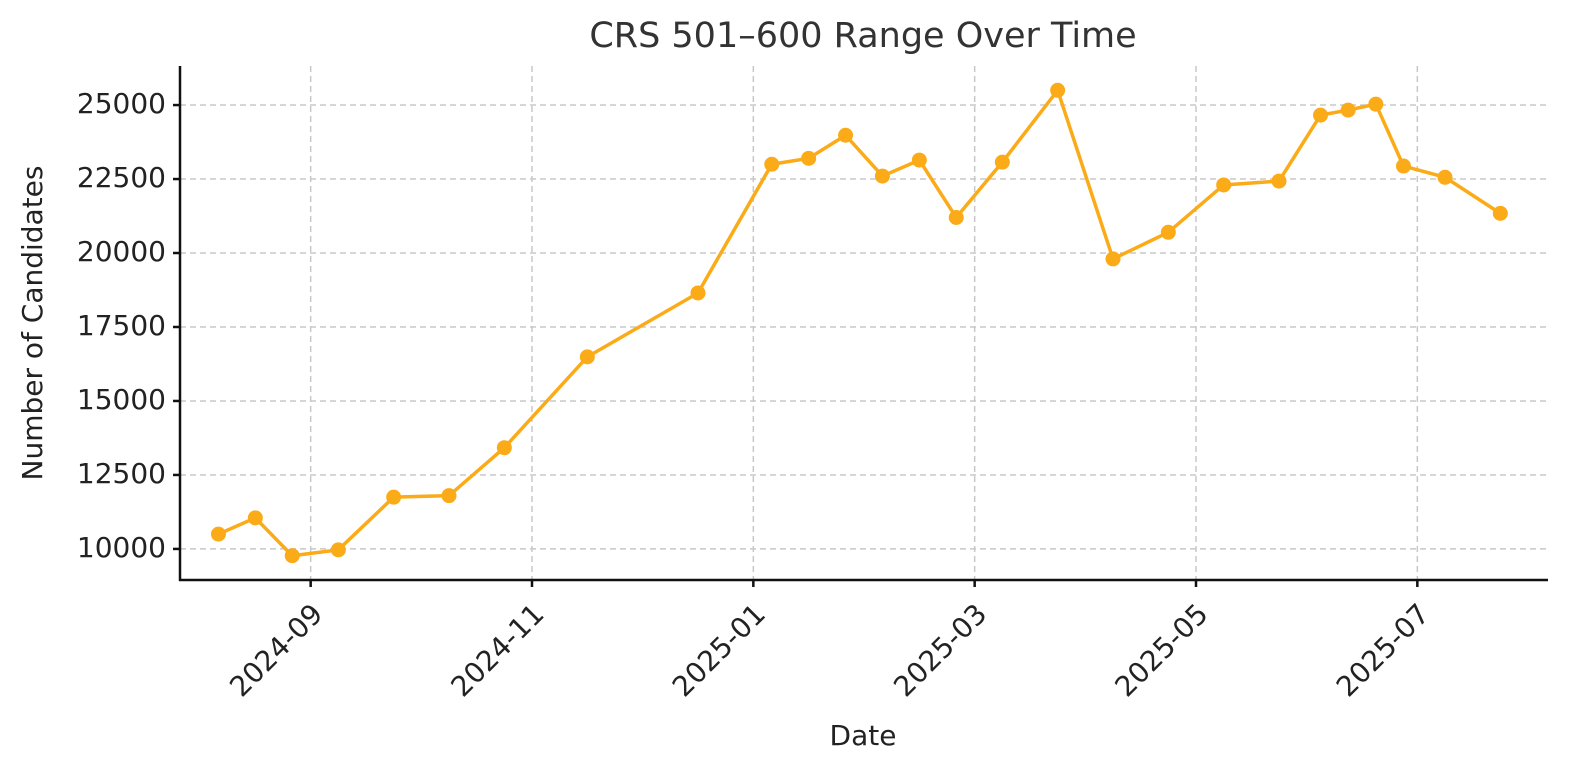 The height and width of the screenshot is (780, 1580). I want to click on x-tick-label: 2025-03, so click(940, 650).